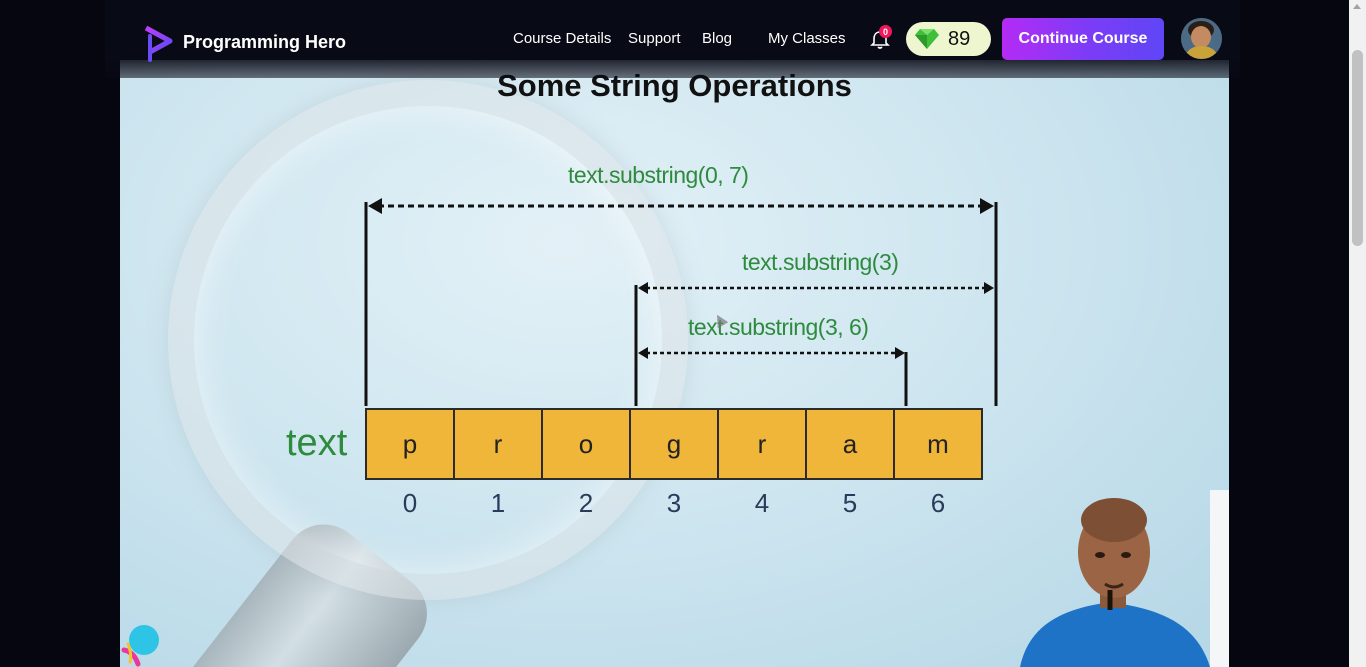 The width and height of the screenshot is (1366, 667). What do you see at coordinates (681, 302) in the screenshot?
I see `substring-arrows` at bounding box center [681, 302].